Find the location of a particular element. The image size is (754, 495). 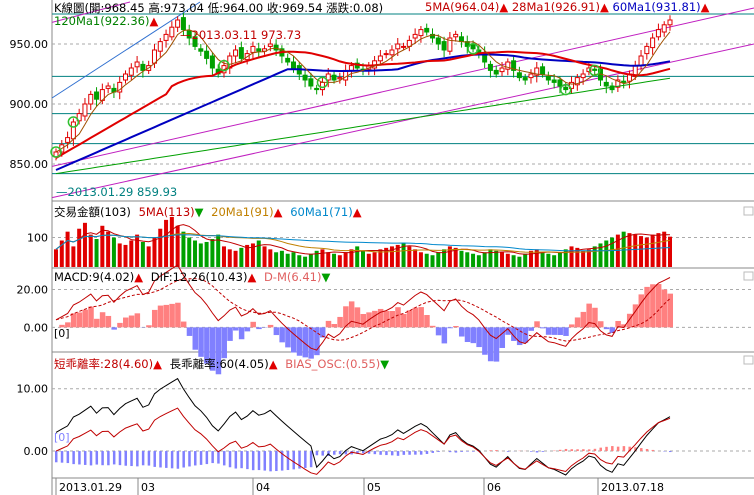

bias-zero-bracket: [0] is located at coordinates (62, 437).